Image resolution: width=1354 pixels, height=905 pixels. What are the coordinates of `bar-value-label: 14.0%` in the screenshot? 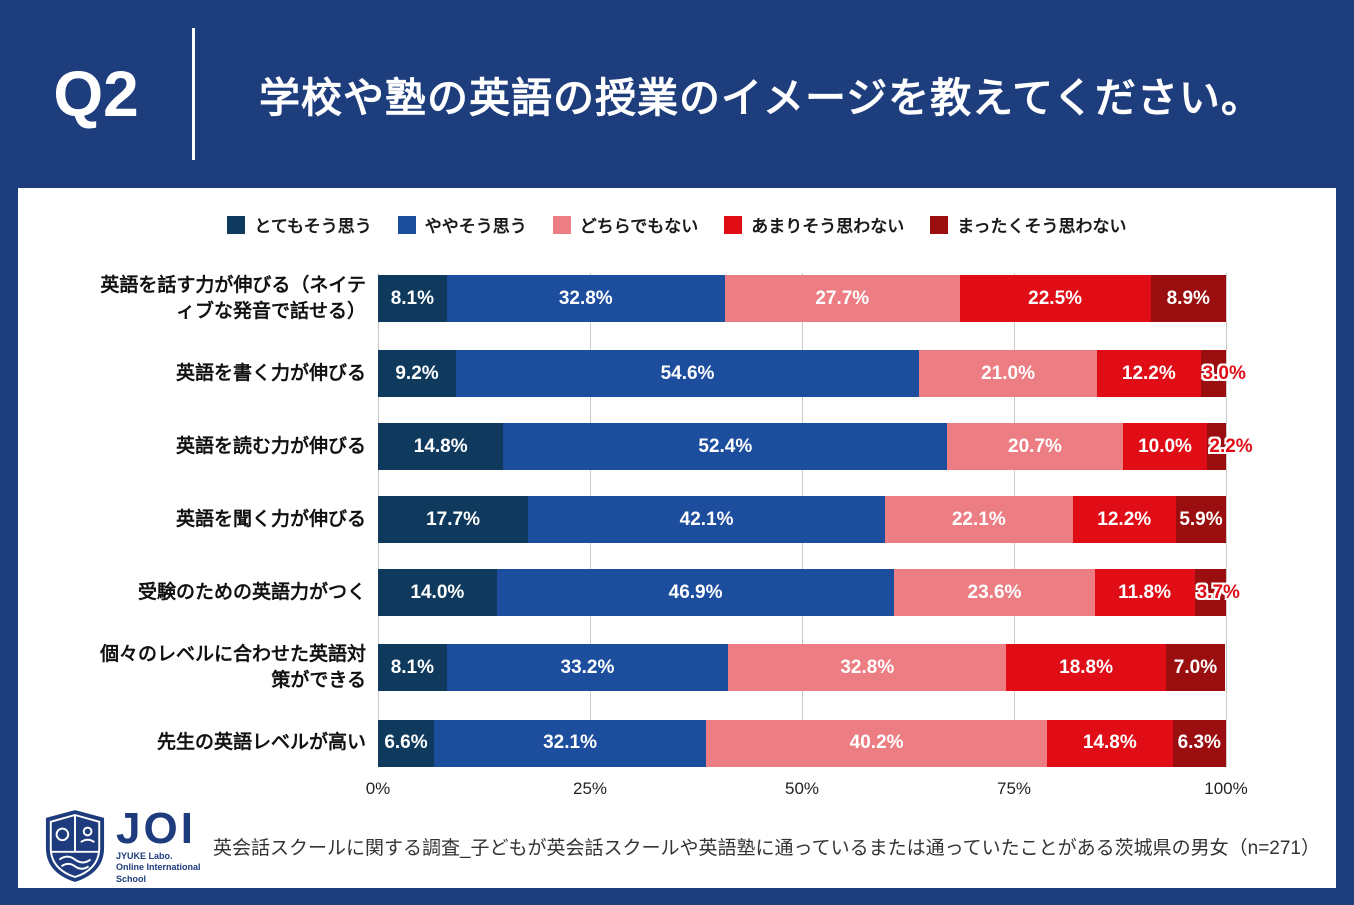 It's located at (437, 592).